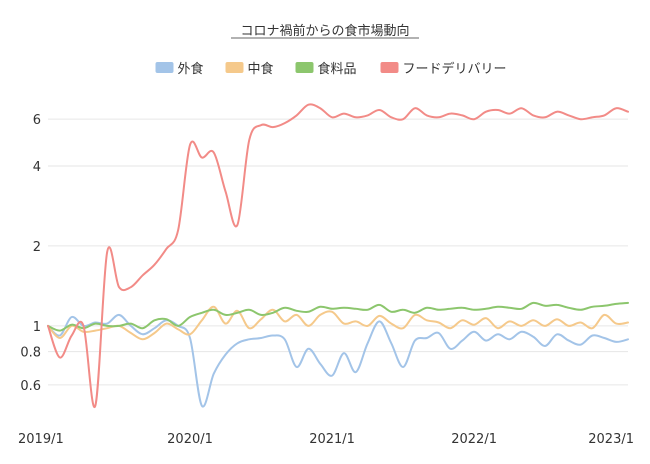  What do you see at coordinates (611, 439) in the screenshot?
I see `x-tick-label: 2023/1` at bounding box center [611, 439].